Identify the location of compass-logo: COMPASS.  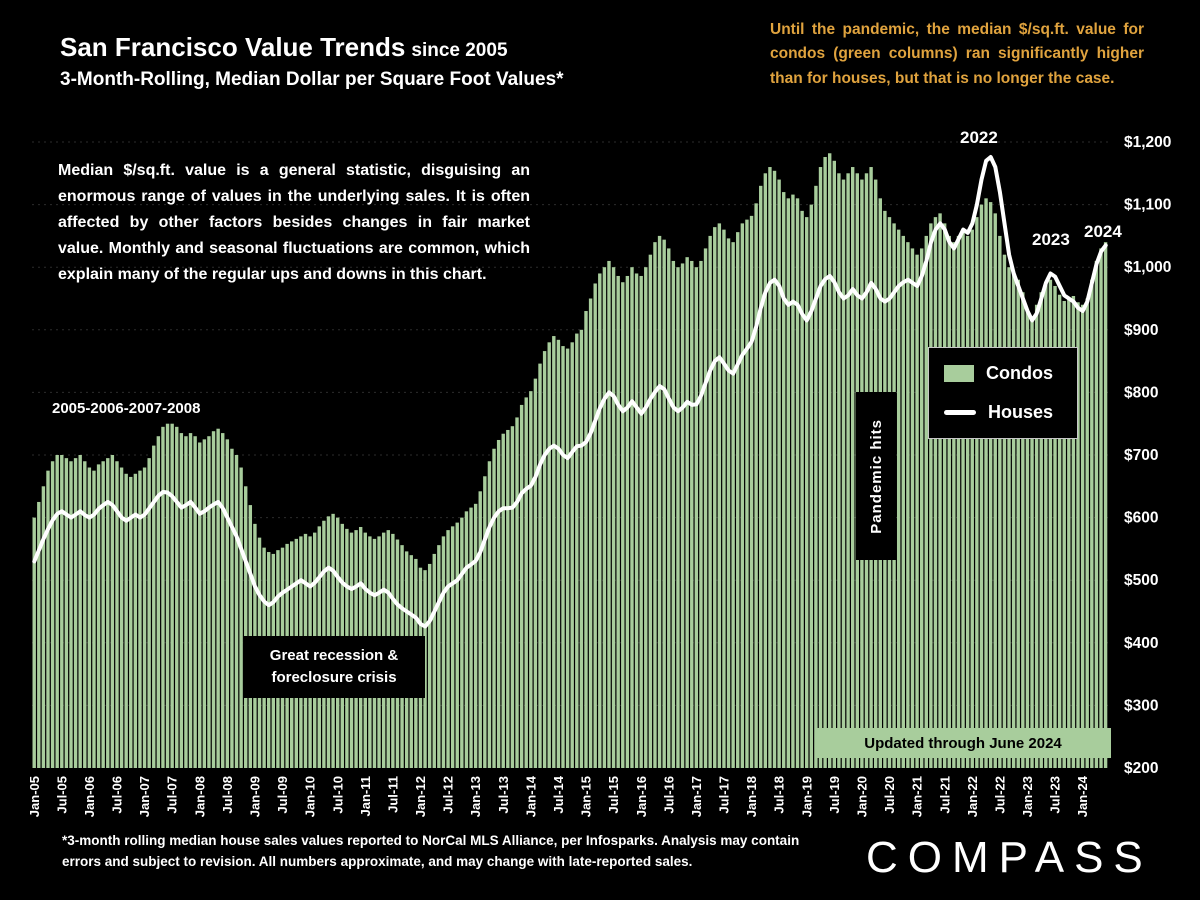
(1009, 857).